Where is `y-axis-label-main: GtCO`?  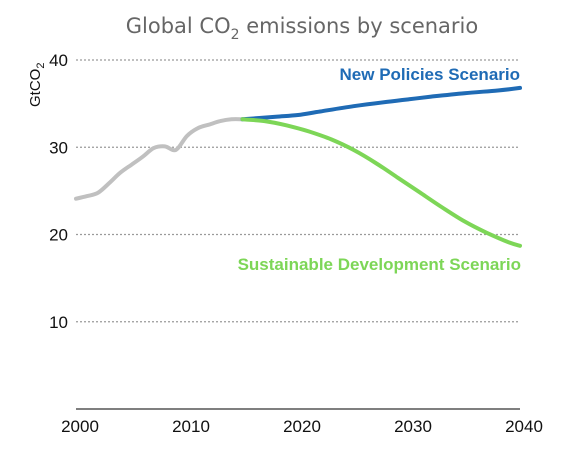
y-axis-label-main: GtCO is located at coordinates (35, 88).